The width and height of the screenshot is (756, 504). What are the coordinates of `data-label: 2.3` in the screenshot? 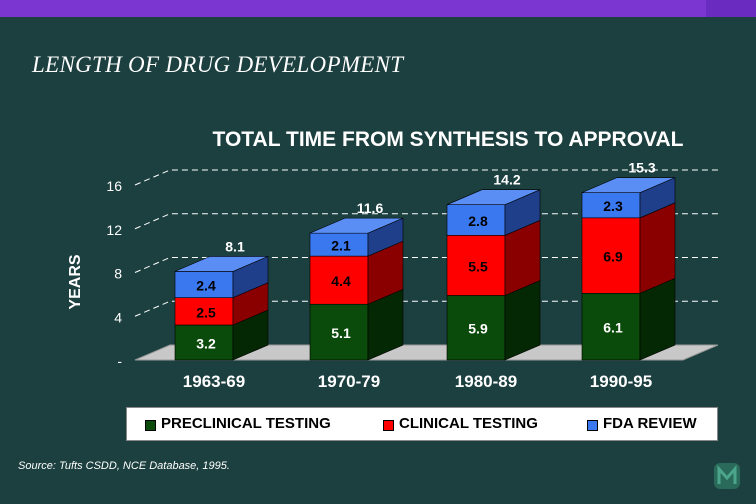 It's located at (613, 206).